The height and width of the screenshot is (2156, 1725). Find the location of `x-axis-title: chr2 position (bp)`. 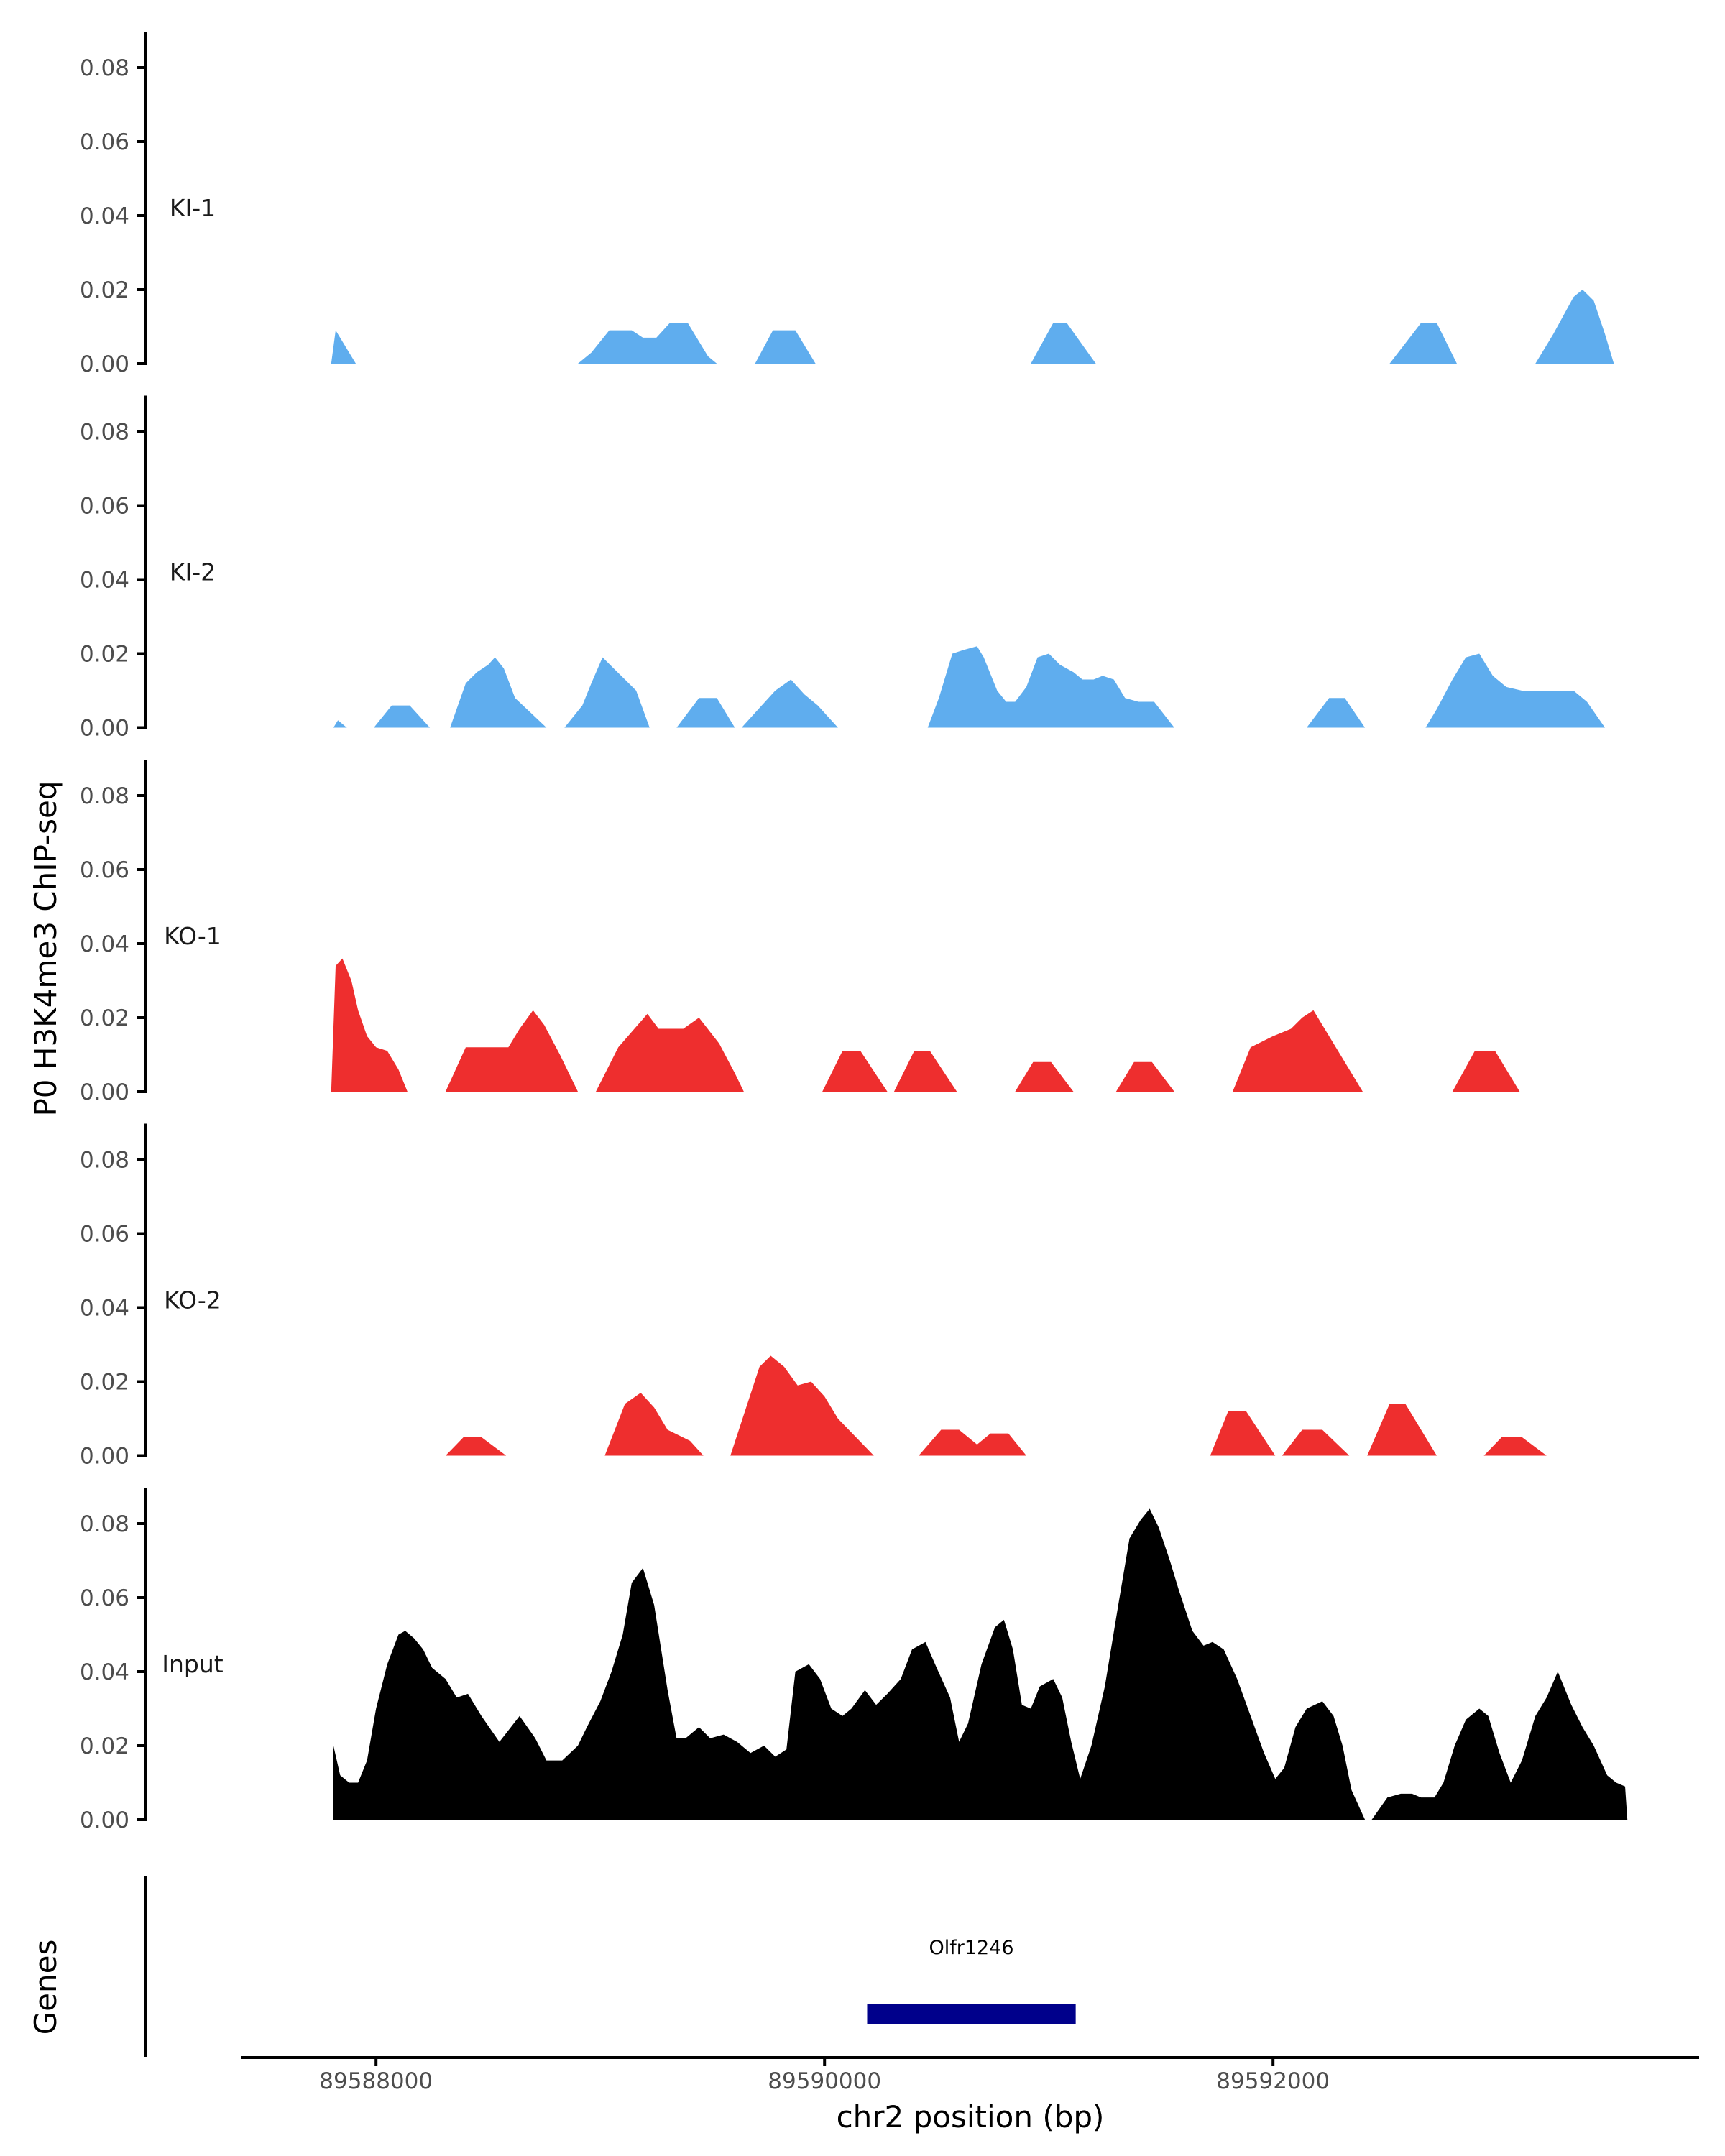

x-axis-title: chr2 position (bp) is located at coordinates (971, 2116).